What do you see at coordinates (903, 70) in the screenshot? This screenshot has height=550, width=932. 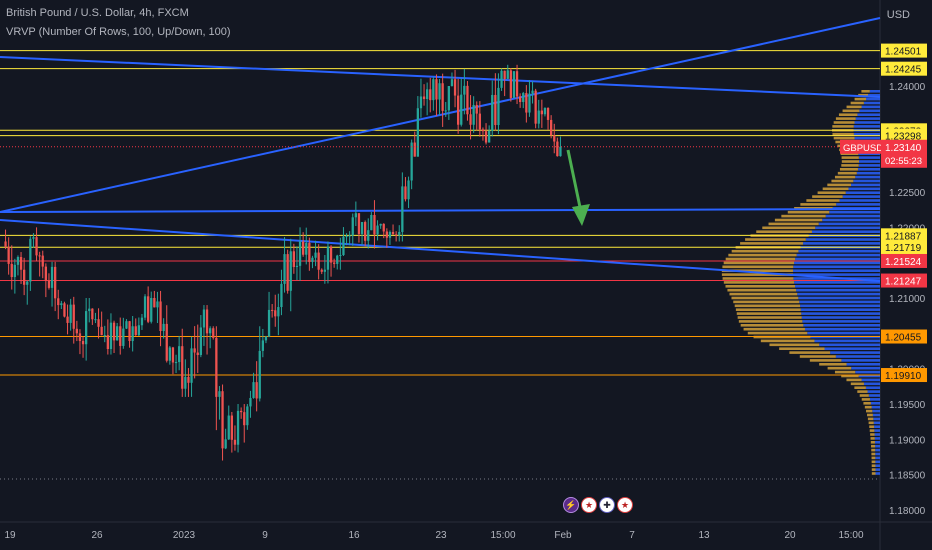 I see `price-level-label: 1.24245` at bounding box center [903, 70].